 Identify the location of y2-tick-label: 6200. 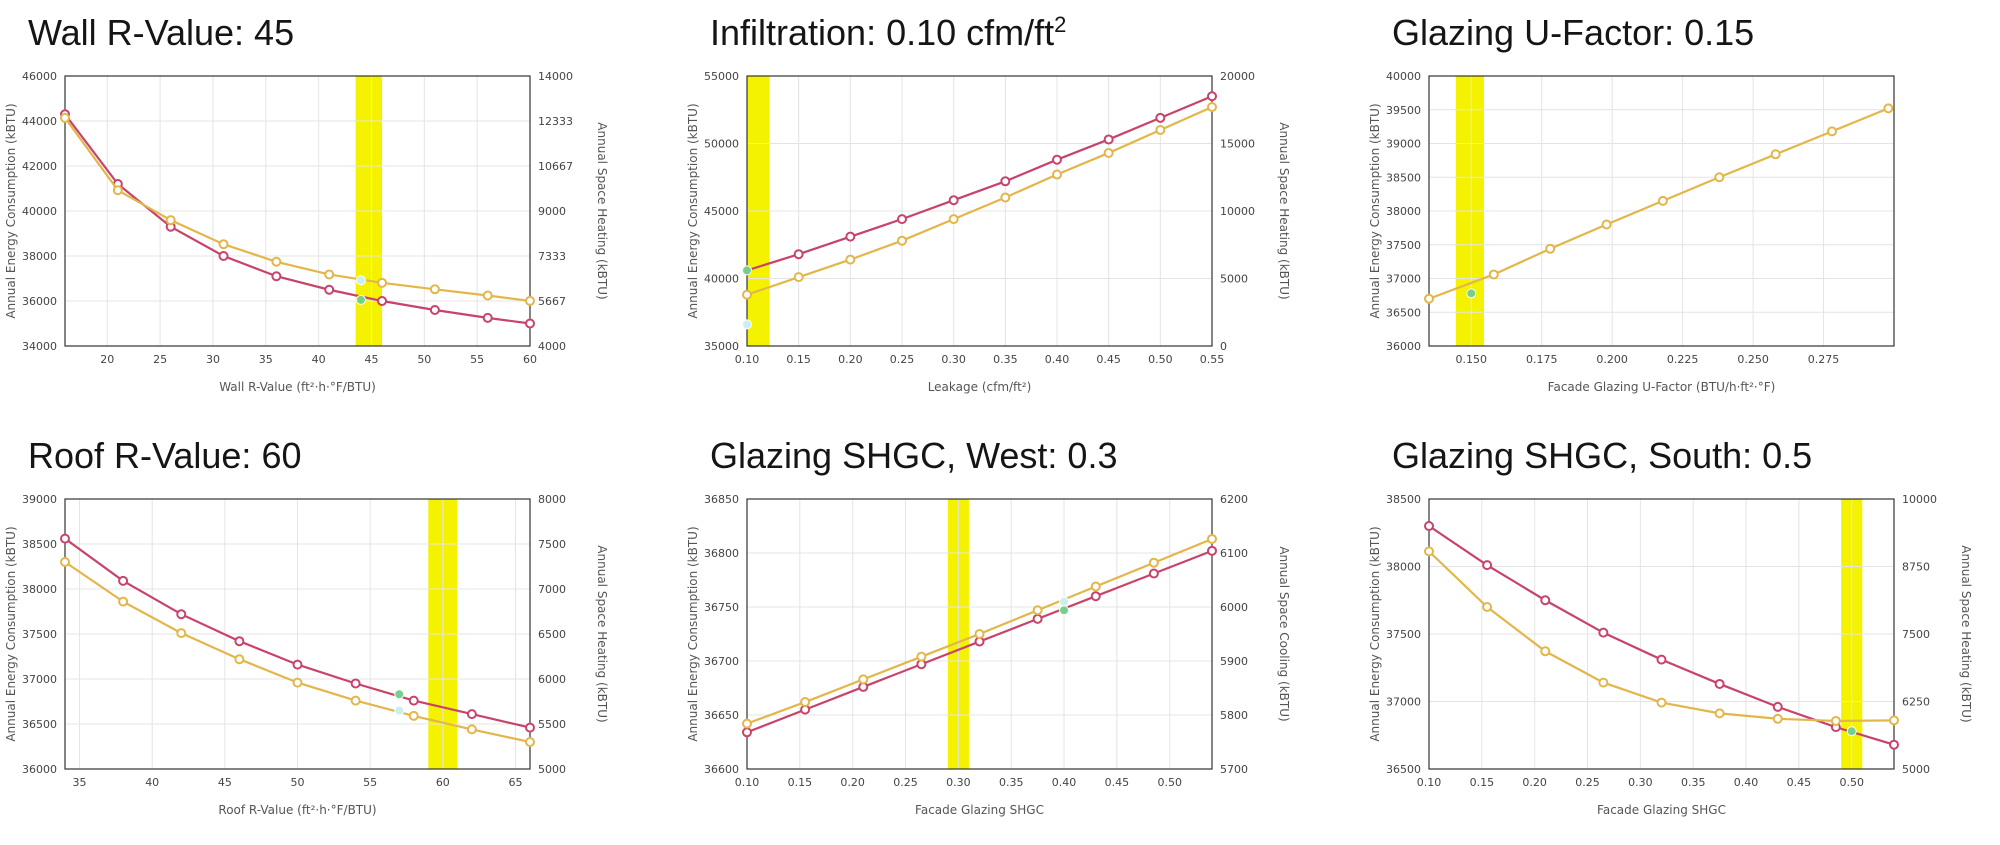
(1234, 499).